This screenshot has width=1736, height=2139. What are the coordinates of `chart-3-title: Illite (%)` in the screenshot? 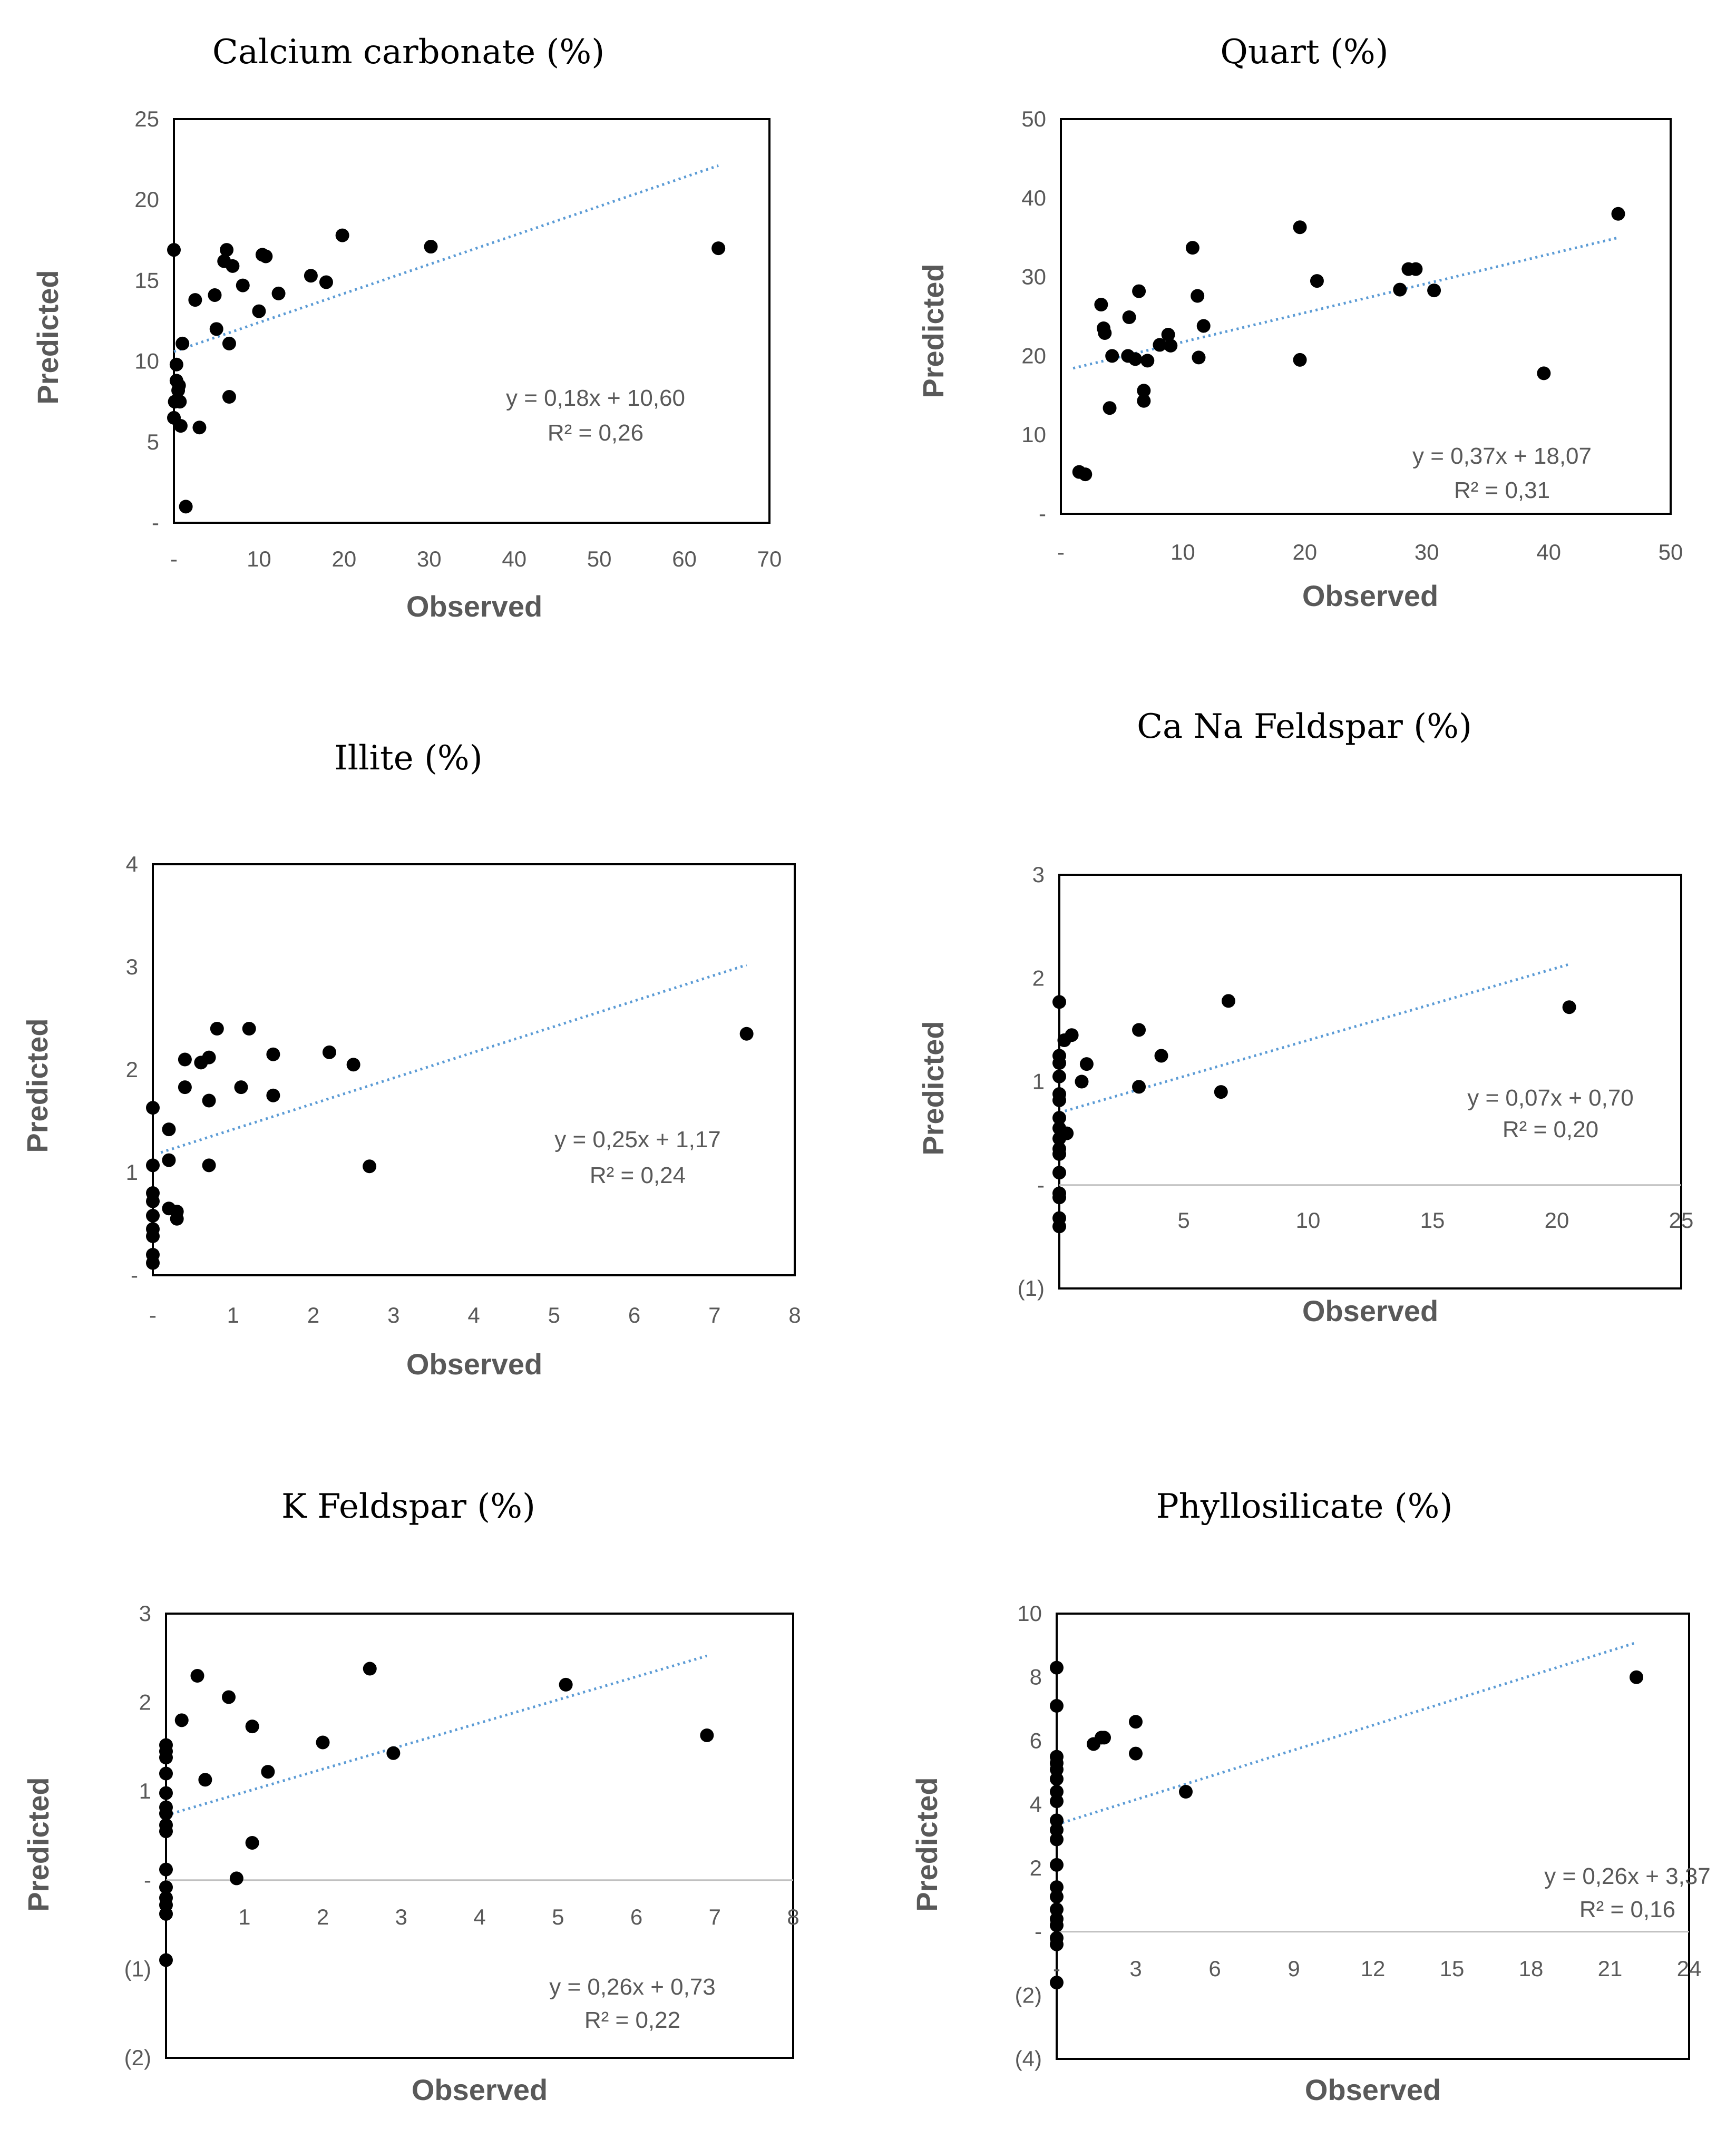 It's located at (408, 758).